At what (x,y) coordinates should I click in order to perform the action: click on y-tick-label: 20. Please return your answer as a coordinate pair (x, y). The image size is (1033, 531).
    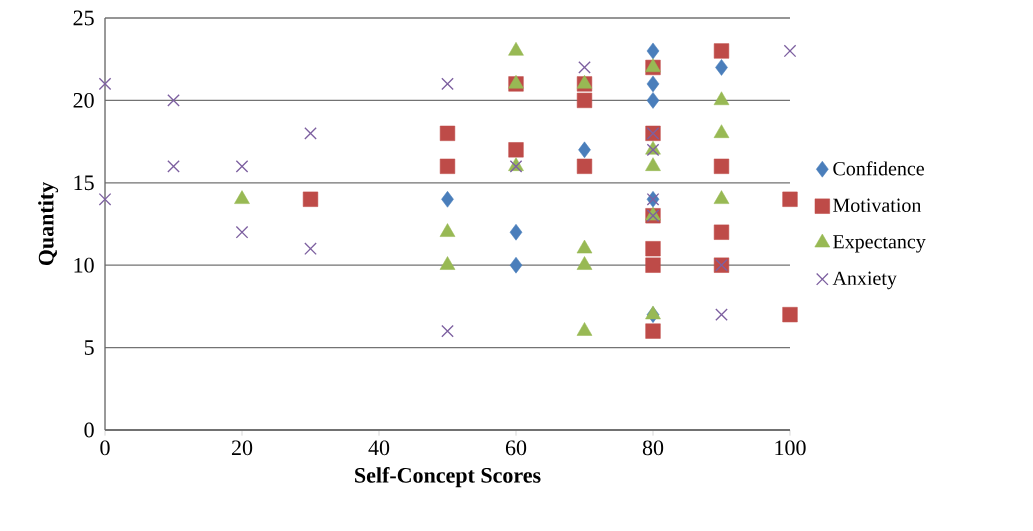
    Looking at the image, I should click on (83, 100).